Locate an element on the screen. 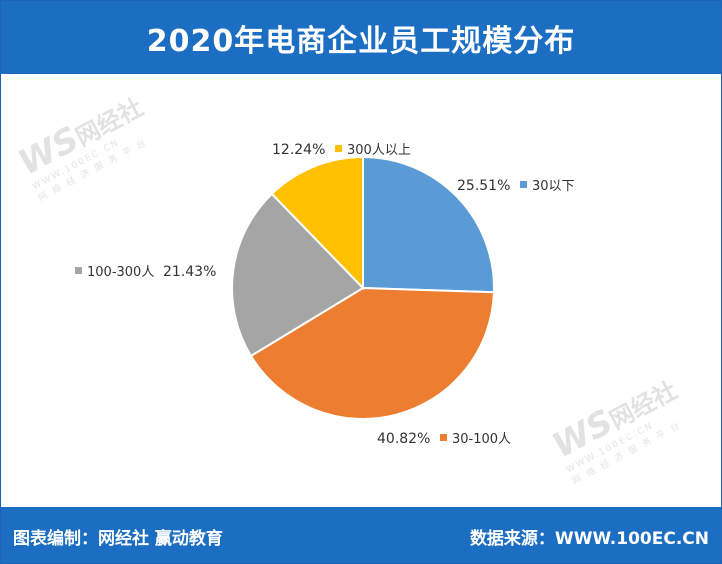  slice-category-label: 30-100人 is located at coordinates (481, 439).